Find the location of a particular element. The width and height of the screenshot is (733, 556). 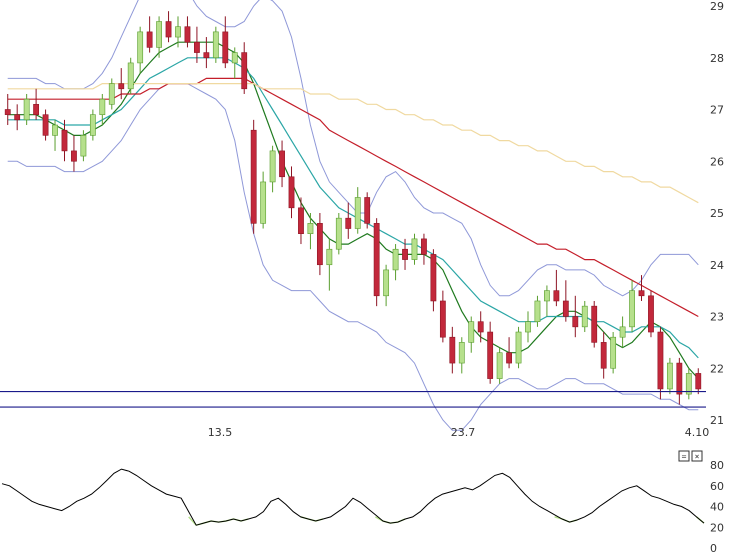

date-axis: 13.5 23.7 4.10 is located at coordinates (459, 432).